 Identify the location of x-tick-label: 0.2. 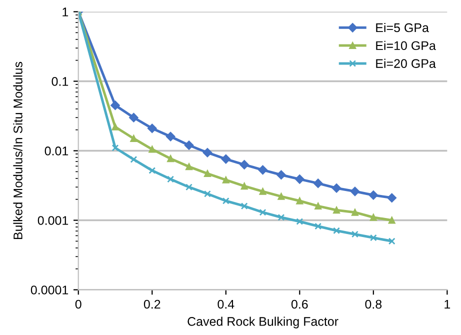
(152, 304).